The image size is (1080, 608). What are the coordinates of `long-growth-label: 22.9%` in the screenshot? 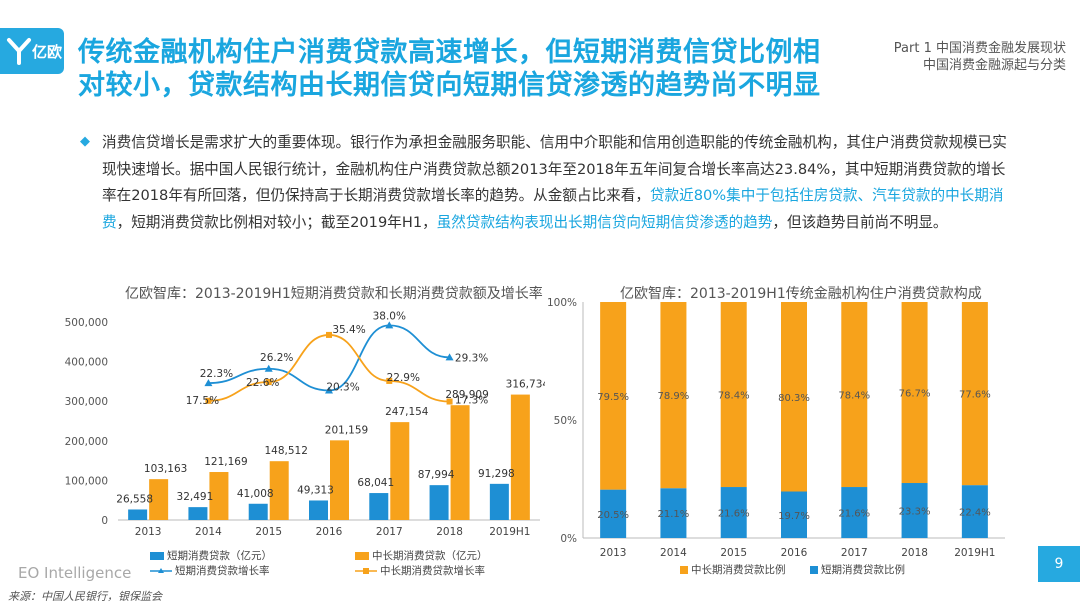 It's located at (403, 378).